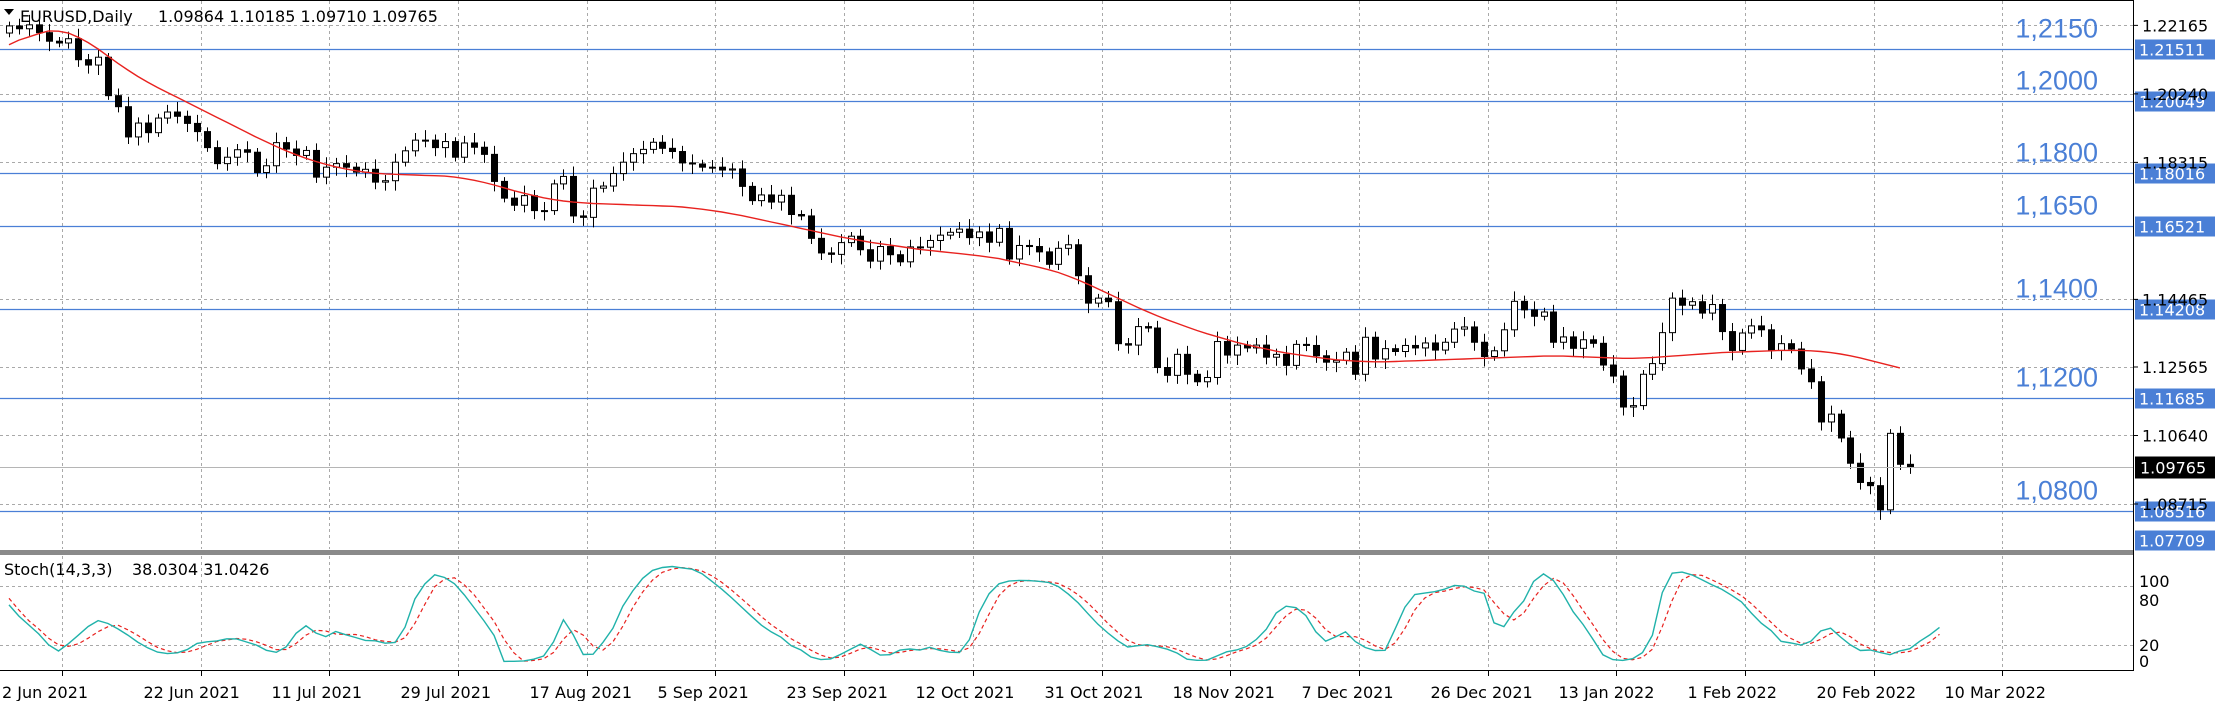 The image size is (2215, 701). Describe the element at coordinates (2173, 468) in the screenshot. I see `current-price-text: 1.09765` at that location.